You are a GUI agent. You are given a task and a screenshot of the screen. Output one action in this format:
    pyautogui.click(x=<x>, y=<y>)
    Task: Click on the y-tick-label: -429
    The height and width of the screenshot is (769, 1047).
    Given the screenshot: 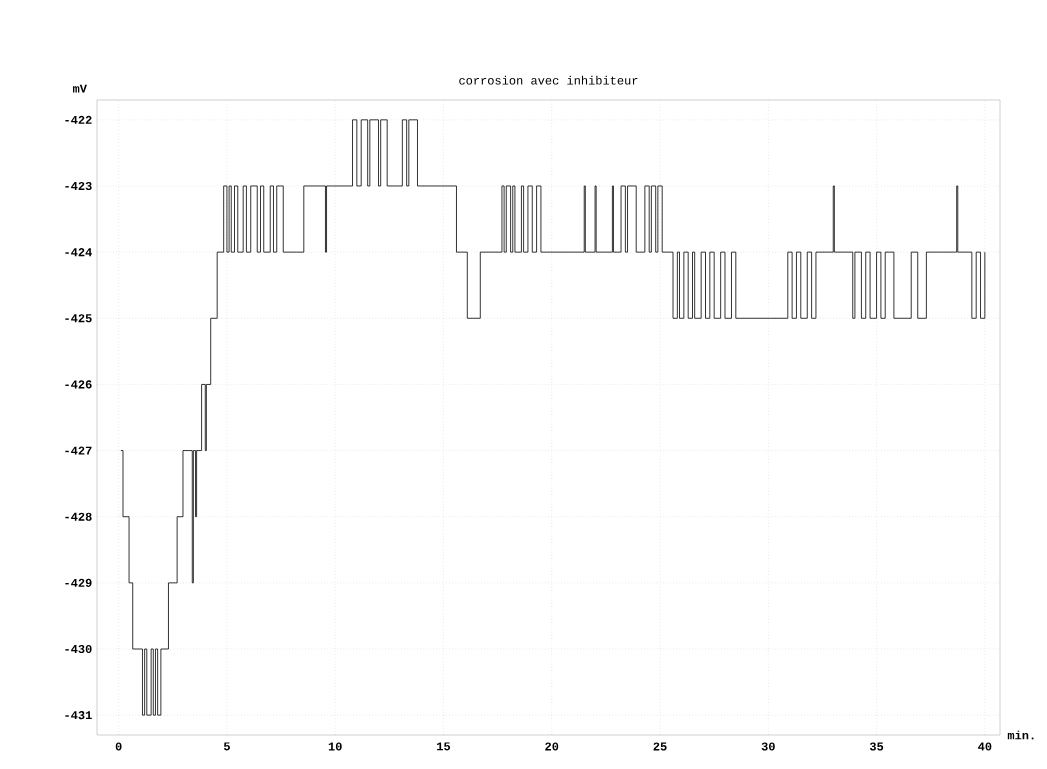 What is the action you would take?
    pyautogui.click(x=78, y=582)
    